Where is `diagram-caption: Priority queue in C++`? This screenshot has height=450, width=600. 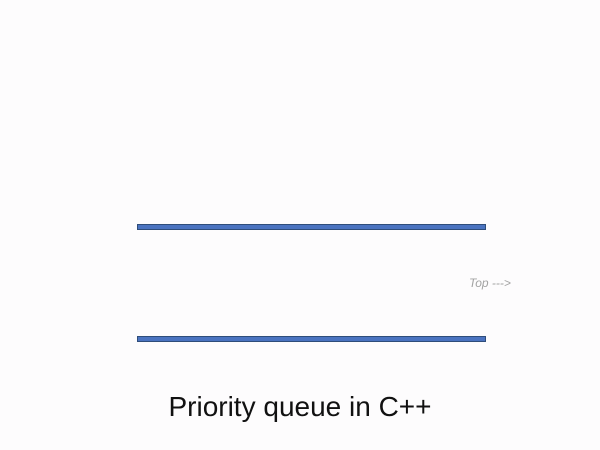
diagram-caption: Priority queue in C++ is located at coordinates (300, 406).